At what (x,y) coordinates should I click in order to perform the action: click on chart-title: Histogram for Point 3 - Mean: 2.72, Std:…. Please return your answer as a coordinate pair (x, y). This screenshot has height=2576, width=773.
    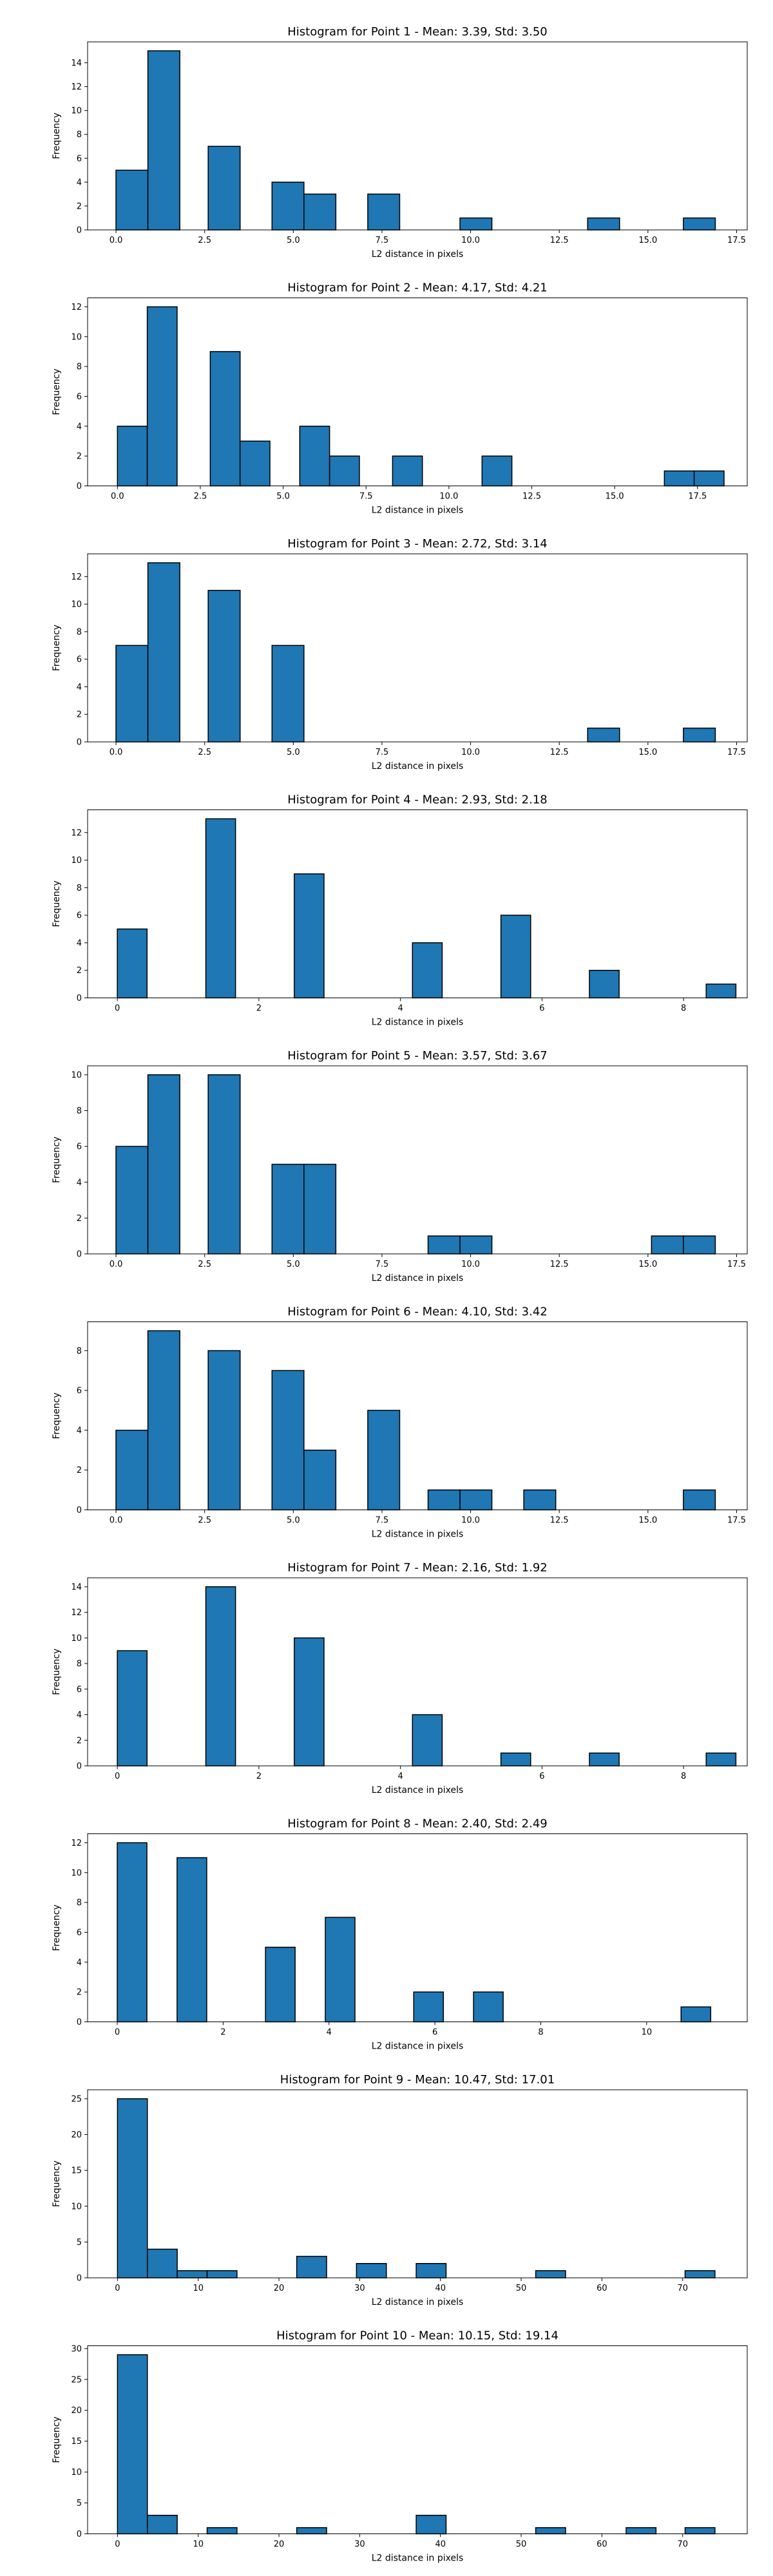
    Looking at the image, I should click on (417, 544).